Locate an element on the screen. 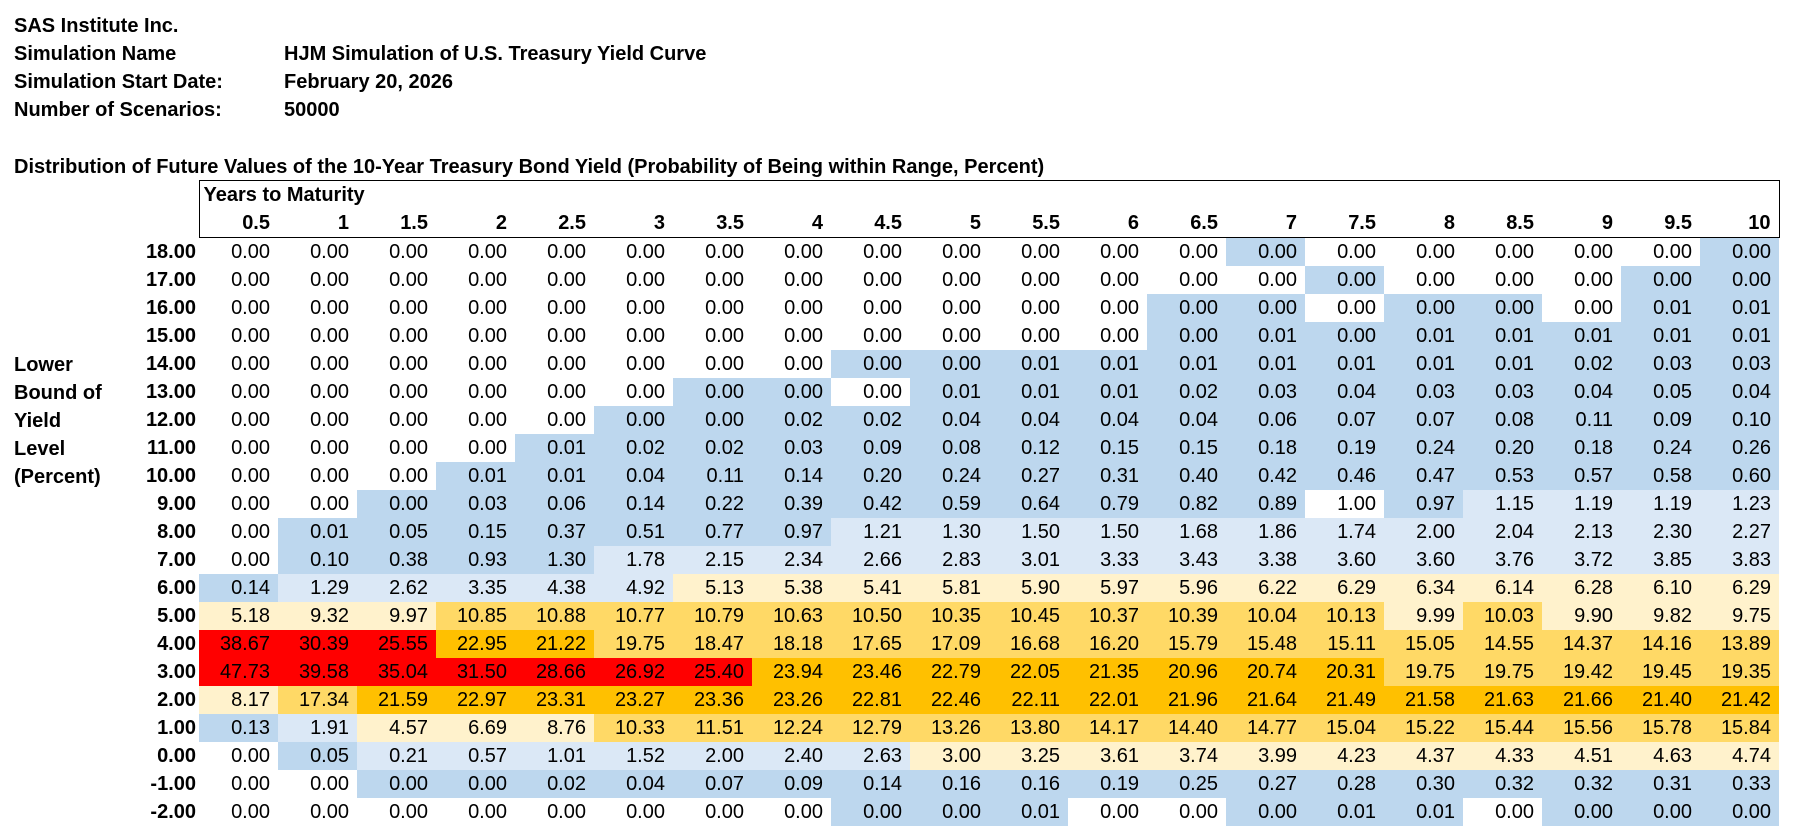 The width and height of the screenshot is (1800, 839). table-cell: 10.63 is located at coordinates (791, 616).